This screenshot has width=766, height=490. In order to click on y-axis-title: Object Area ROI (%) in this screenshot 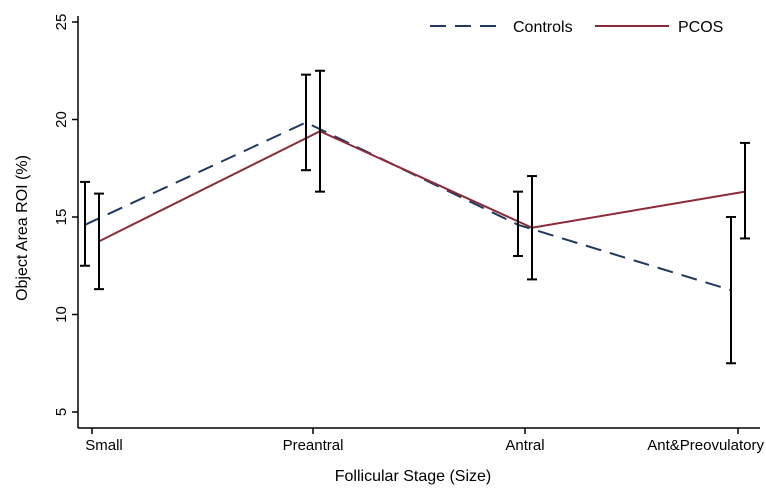, I will do `click(22, 228)`.